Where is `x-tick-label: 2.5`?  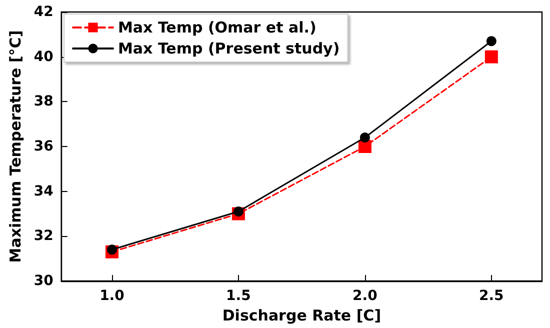 x-tick-label: 2.5 is located at coordinates (491, 296).